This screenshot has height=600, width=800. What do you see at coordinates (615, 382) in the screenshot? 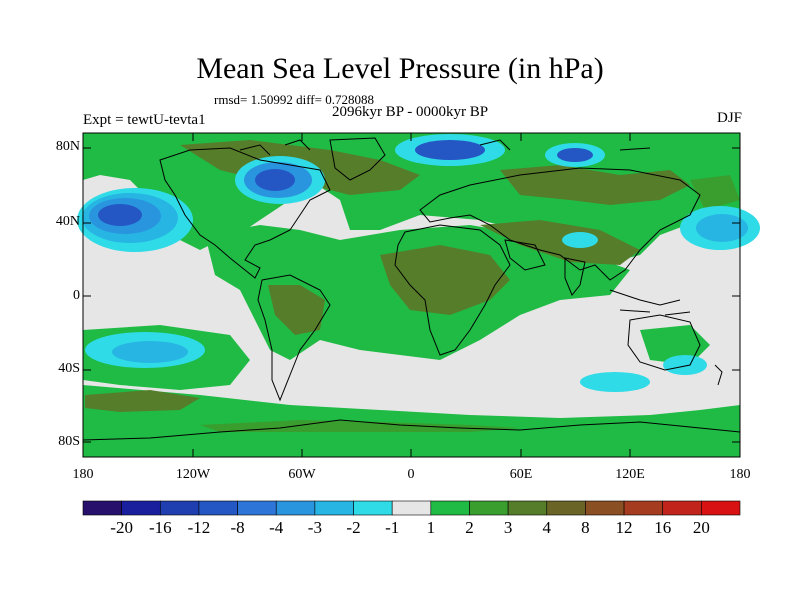
I see `indian-ocean-low` at bounding box center [615, 382].